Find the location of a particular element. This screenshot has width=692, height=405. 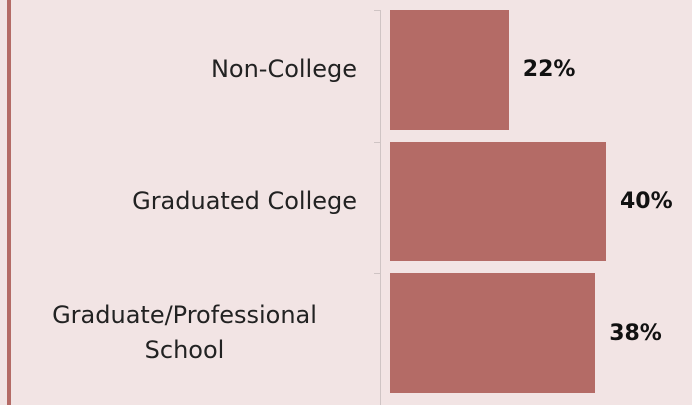

value-label: 40% is located at coordinates (646, 202).